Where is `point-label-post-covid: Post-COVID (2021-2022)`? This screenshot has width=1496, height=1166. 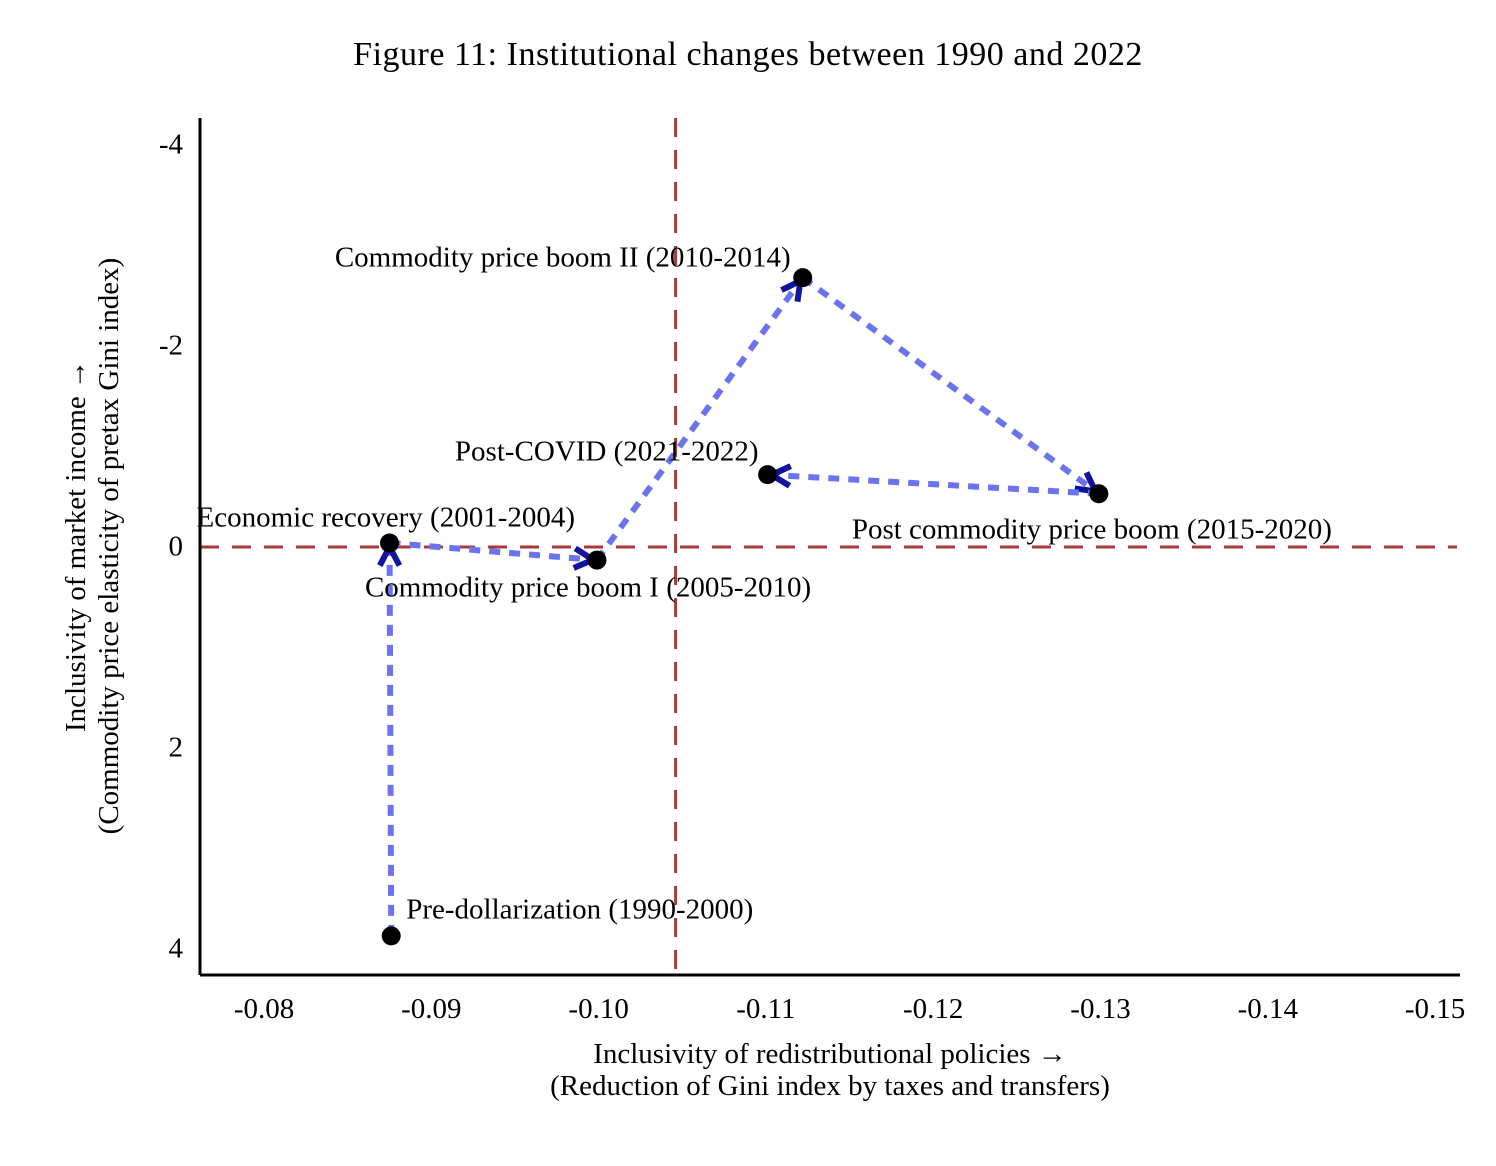 point-label-post-covid: Post-COVID (2021-2022) is located at coordinates (606, 451).